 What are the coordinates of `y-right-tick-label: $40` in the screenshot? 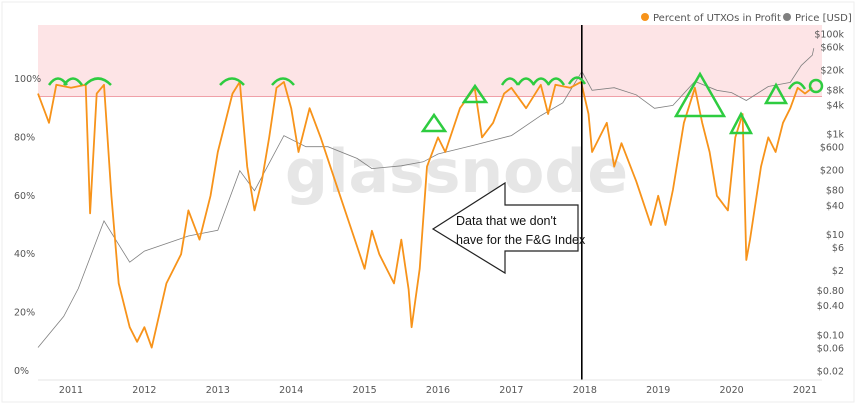 It's located at (835, 206).